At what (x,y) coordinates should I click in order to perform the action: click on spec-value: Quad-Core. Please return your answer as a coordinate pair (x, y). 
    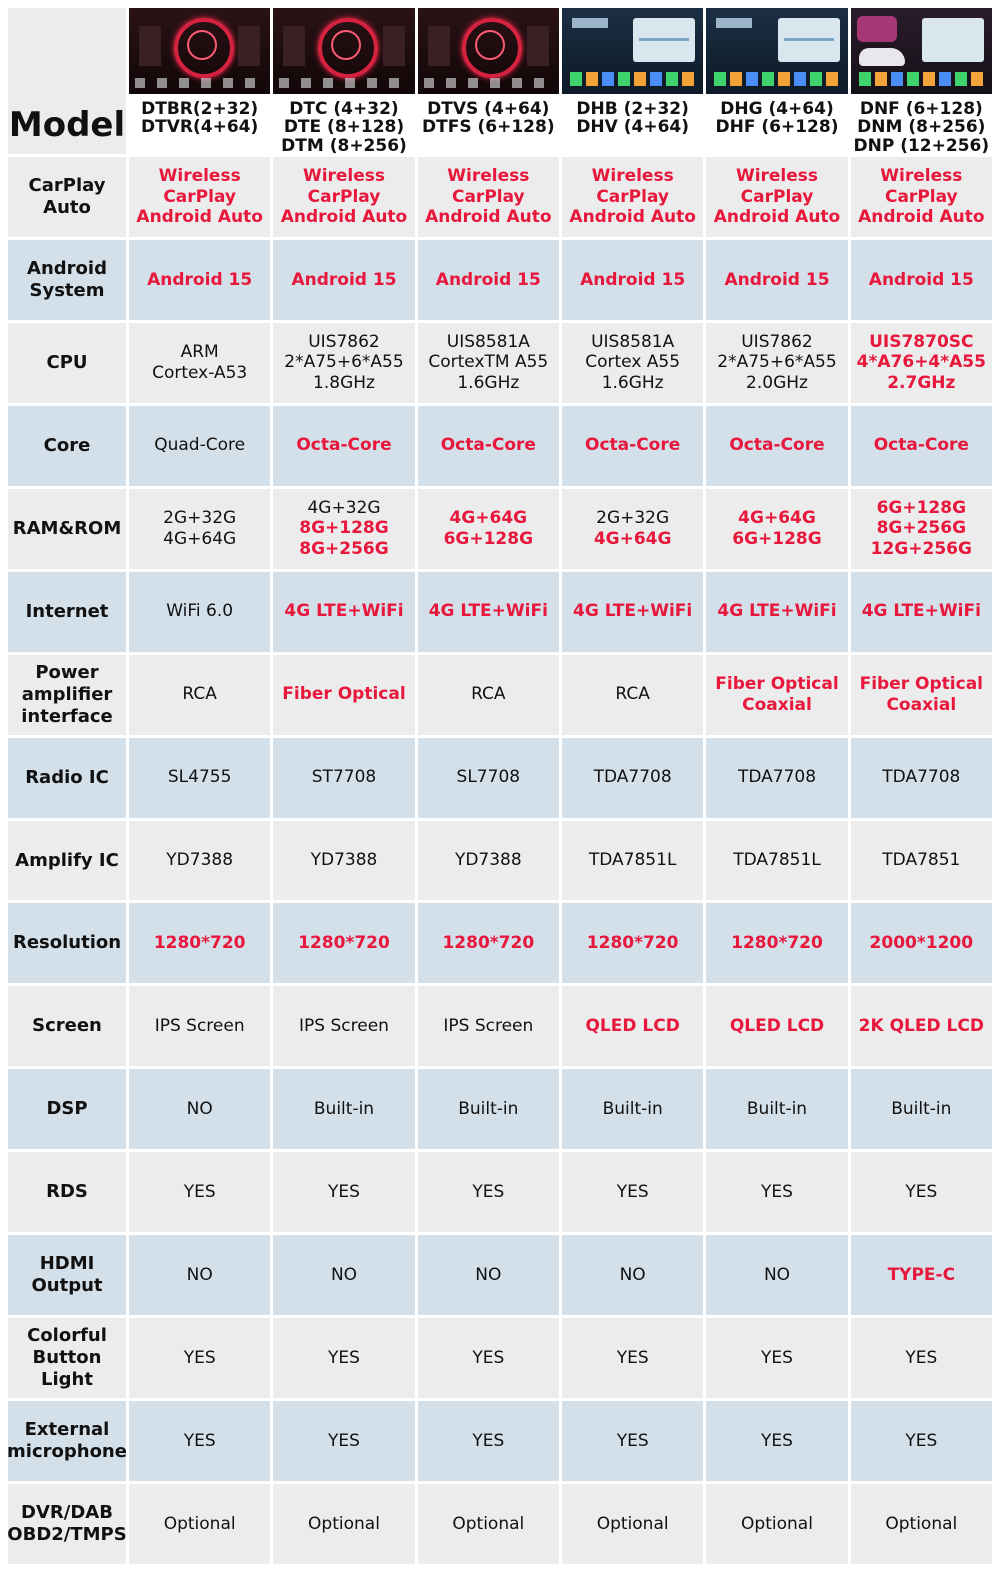
    Looking at the image, I should click on (200, 445).